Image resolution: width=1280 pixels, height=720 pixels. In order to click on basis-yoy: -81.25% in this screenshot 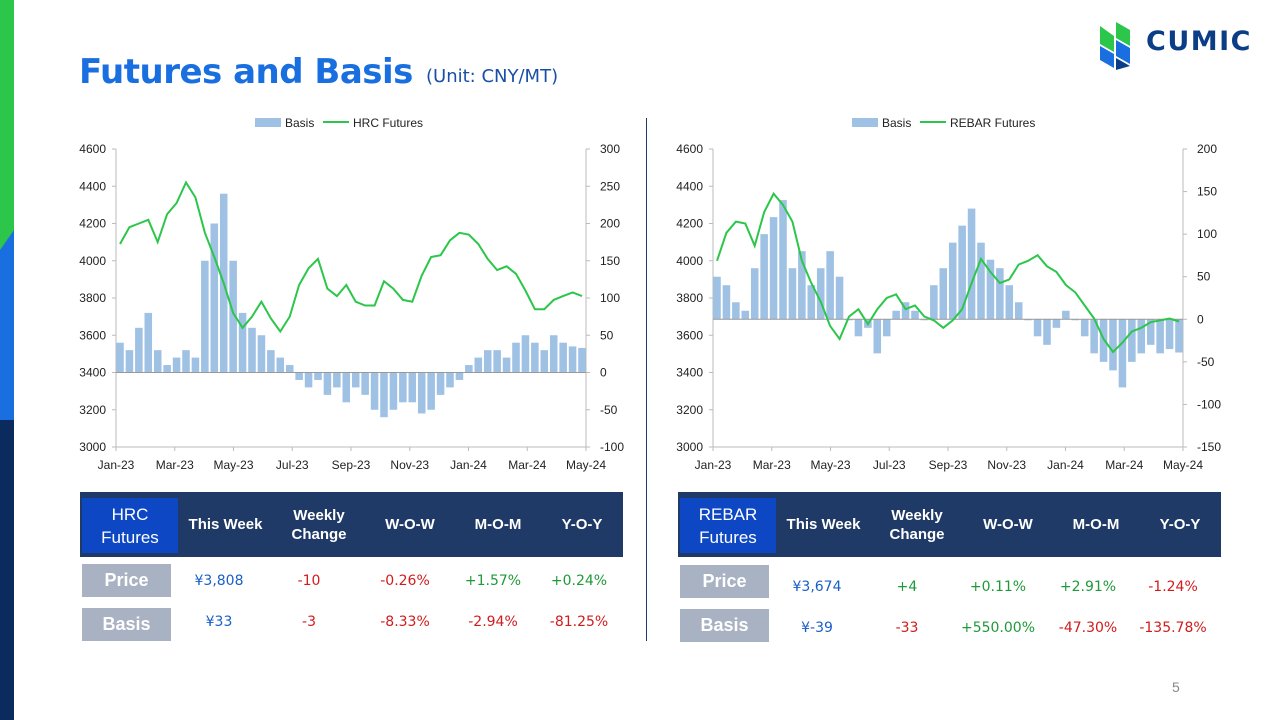, I will do `click(579, 621)`.